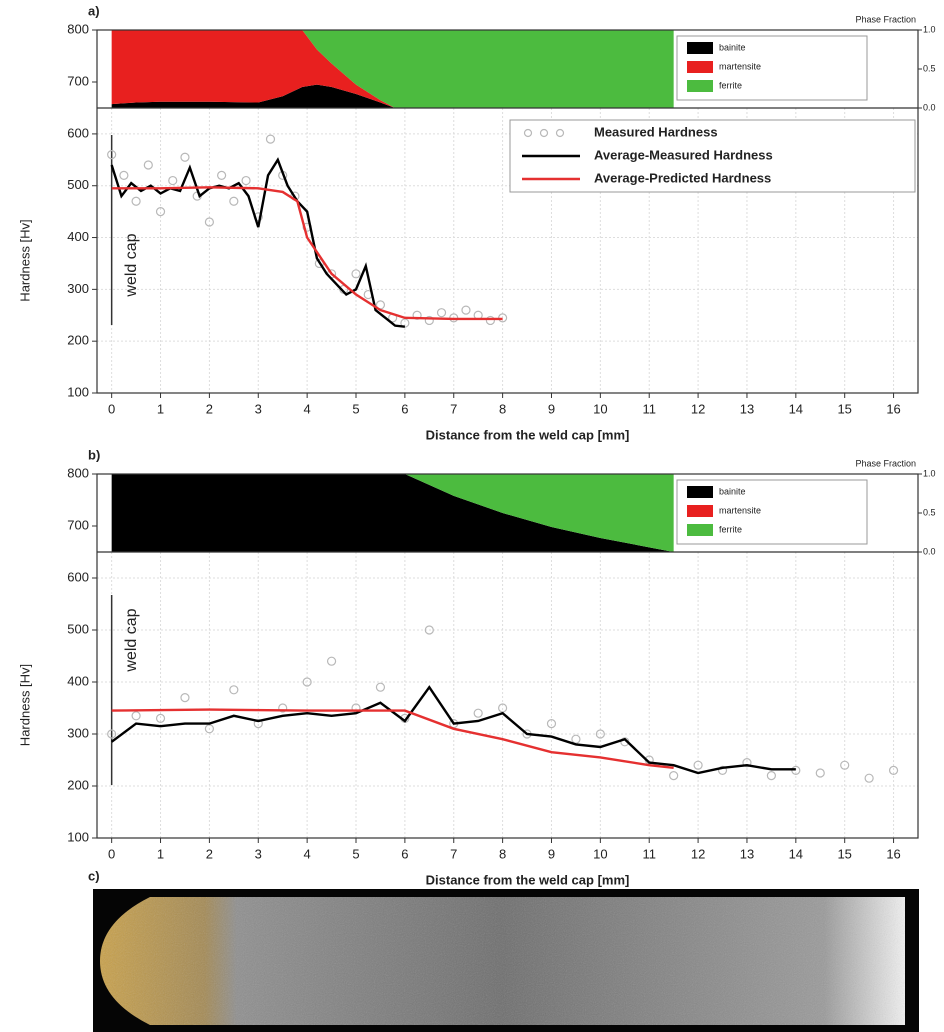 The height and width of the screenshot is (1032, 944). I want to click on y-tick-label: 400, so click(78, 236).